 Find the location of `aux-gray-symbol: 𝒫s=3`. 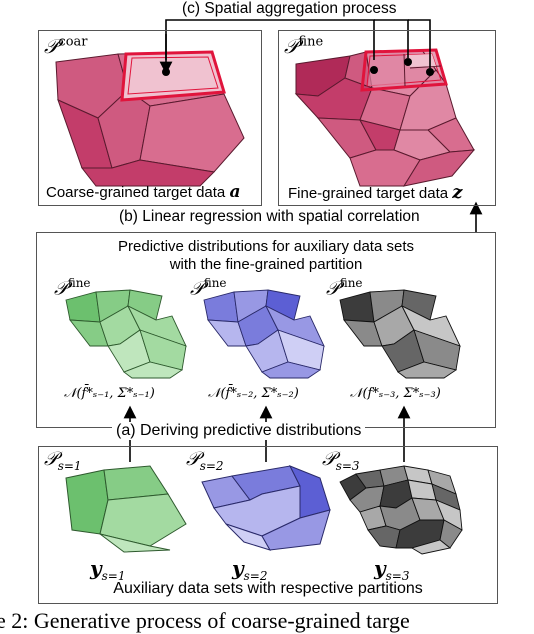

aux-gray-symbol: 𝒫s=3 is located at coordinates (341, 460).